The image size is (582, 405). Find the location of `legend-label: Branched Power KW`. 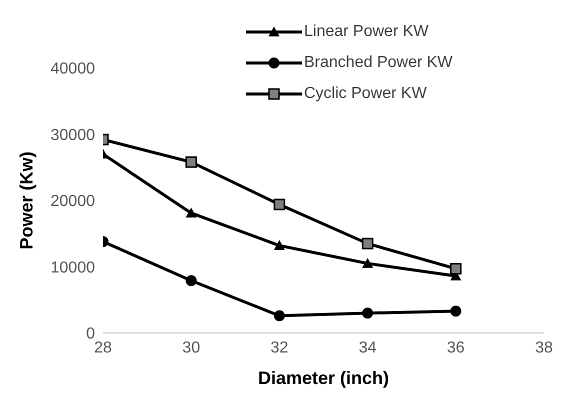

legend-label: Branched Power KW is located at coordinates (378, 63).